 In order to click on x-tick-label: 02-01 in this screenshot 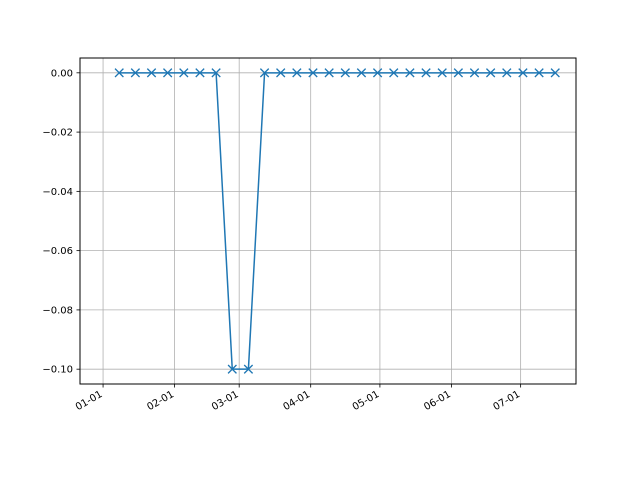, I will do `click(160, 401)`.